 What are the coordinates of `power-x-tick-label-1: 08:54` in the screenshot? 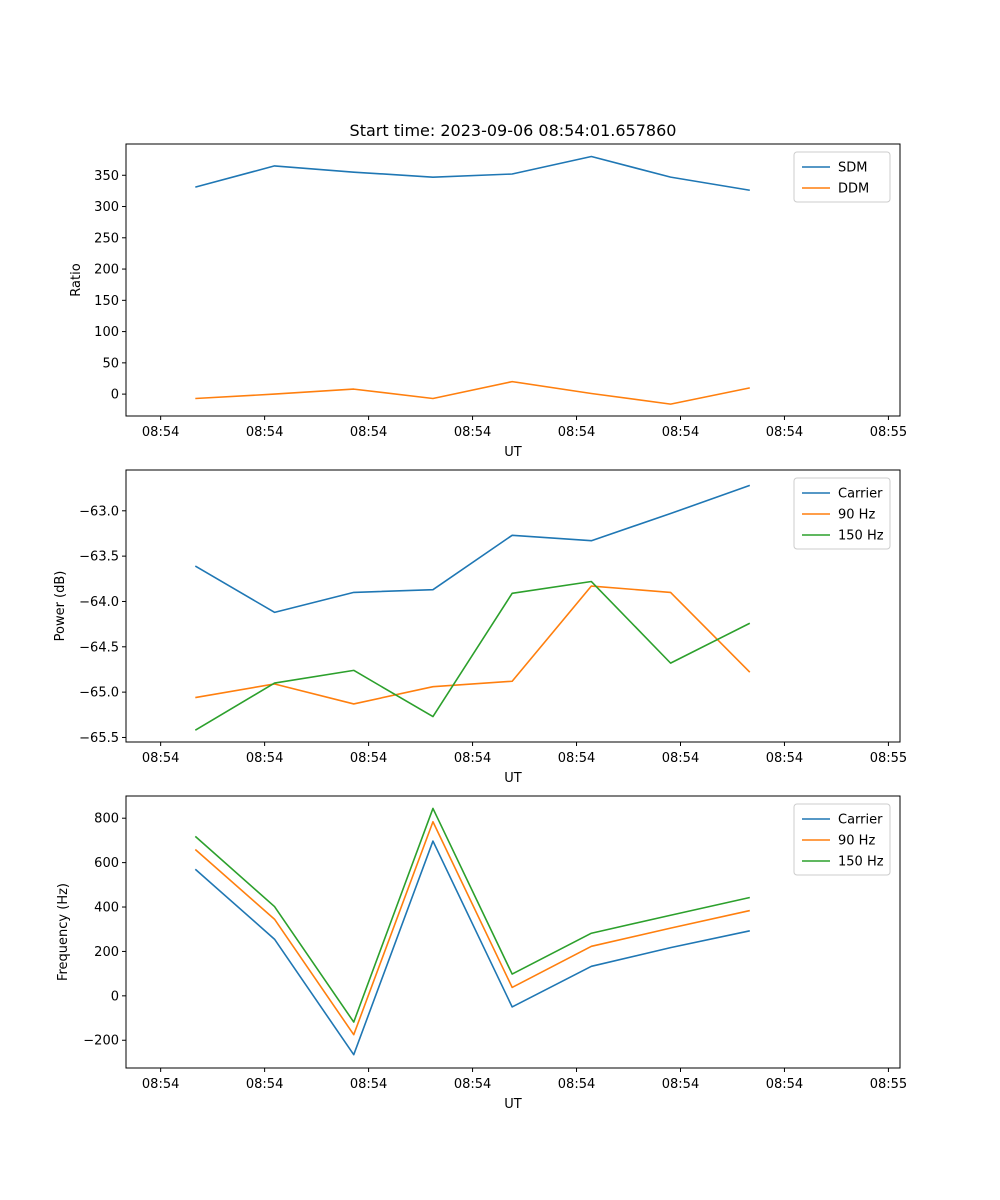 It's located at (264, 758).